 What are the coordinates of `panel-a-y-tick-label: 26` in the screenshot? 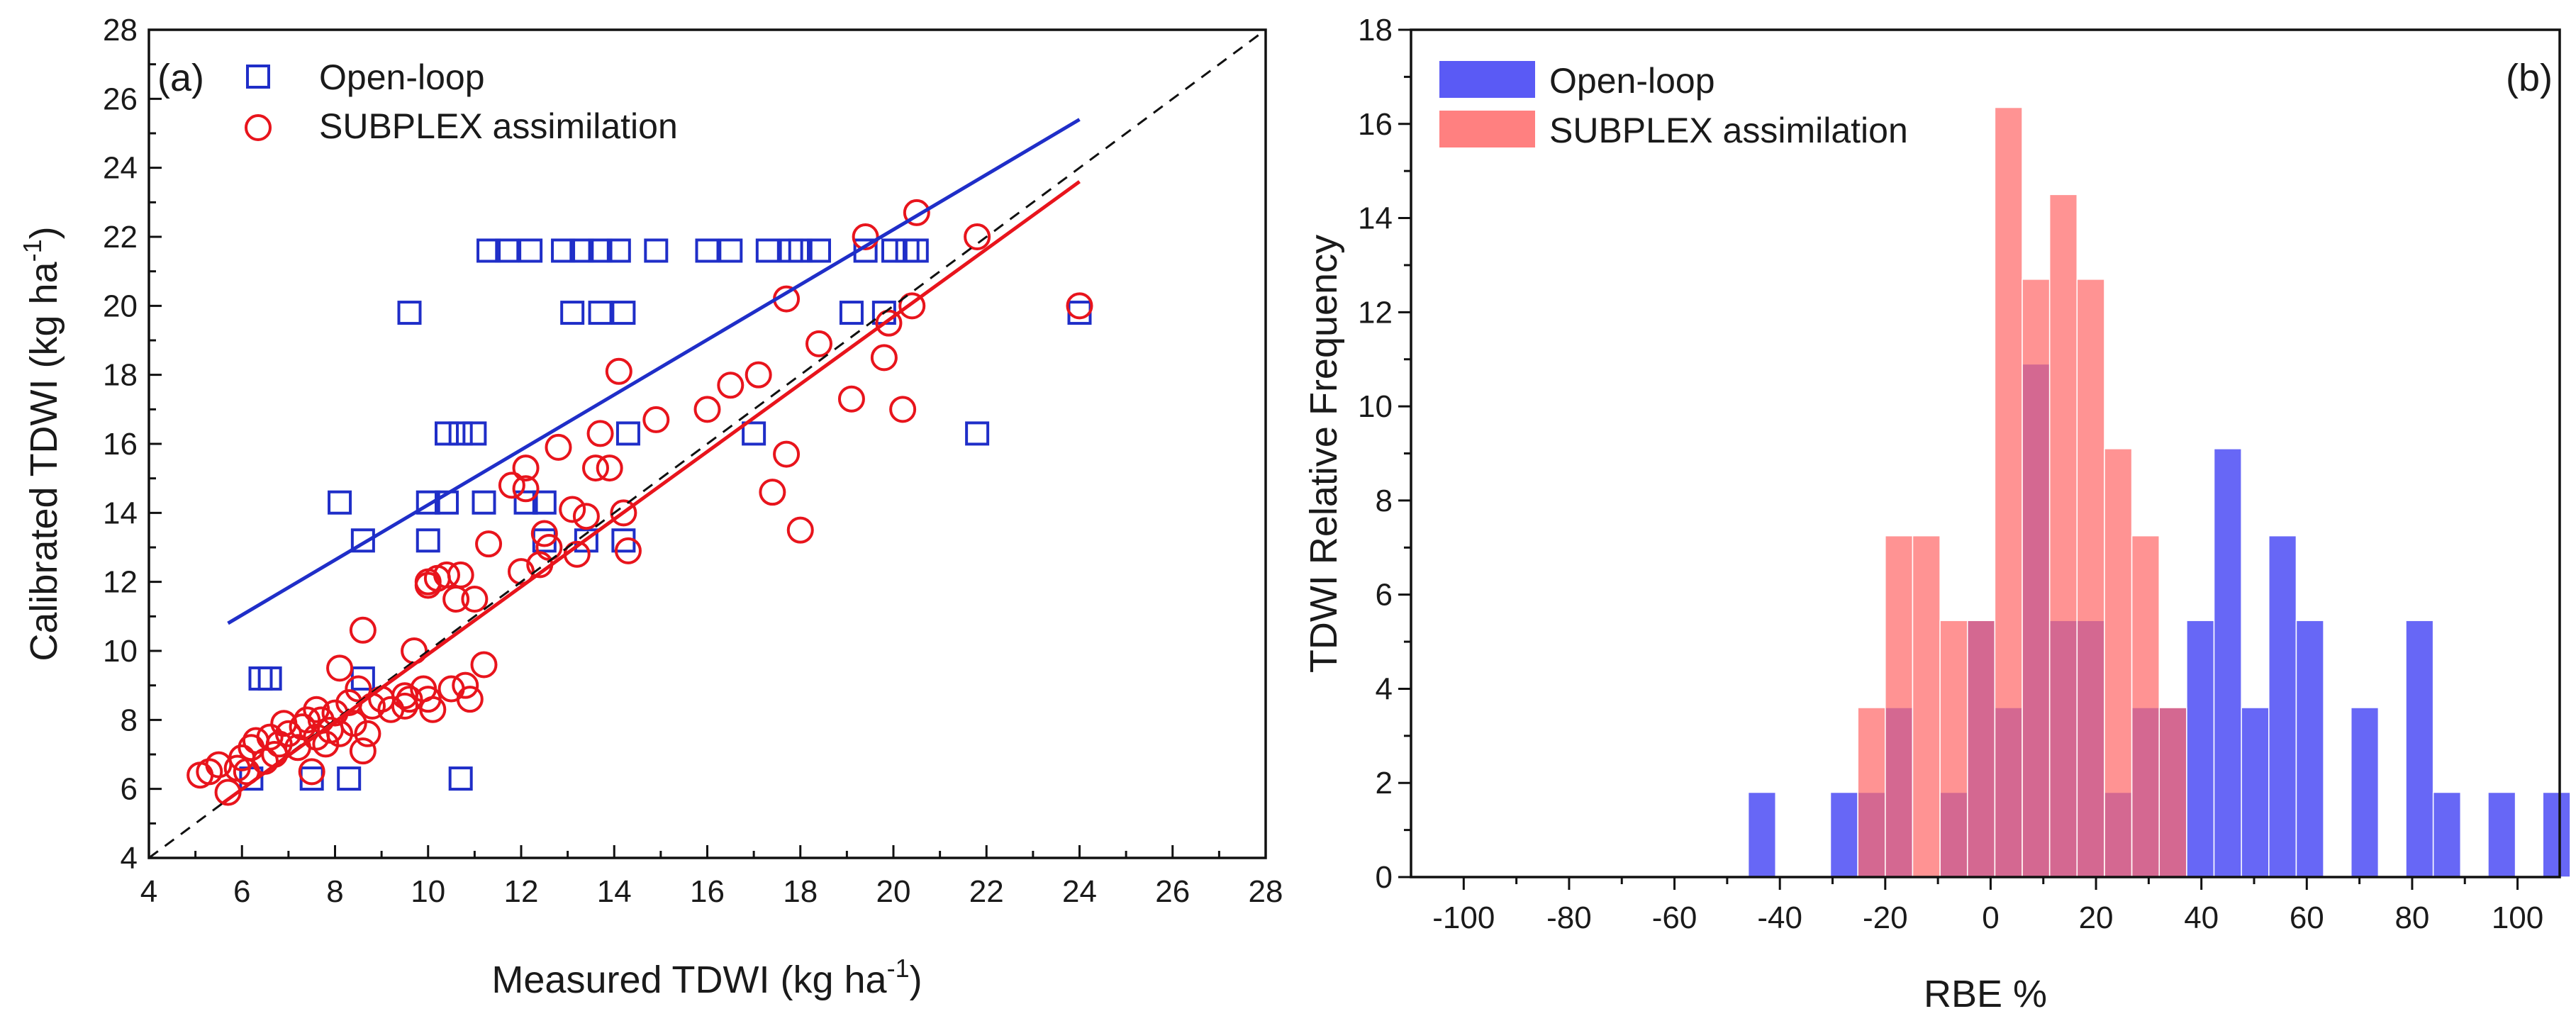 It's located at (120, 99).